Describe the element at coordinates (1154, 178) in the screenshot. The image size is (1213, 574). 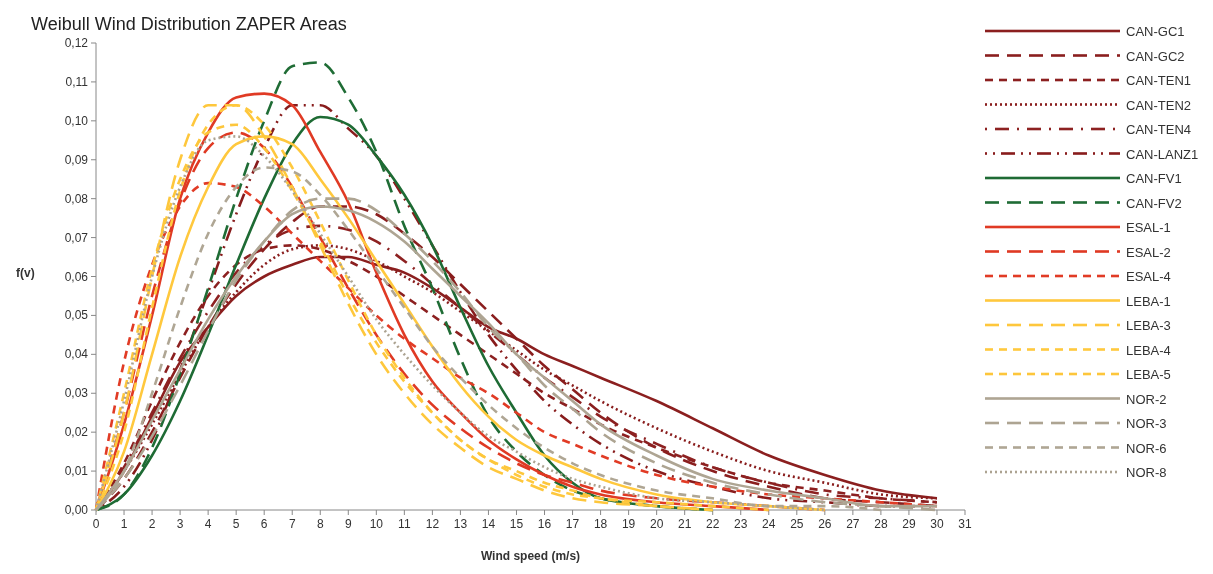
I see `legend-label: CAN-FV1` at that location.